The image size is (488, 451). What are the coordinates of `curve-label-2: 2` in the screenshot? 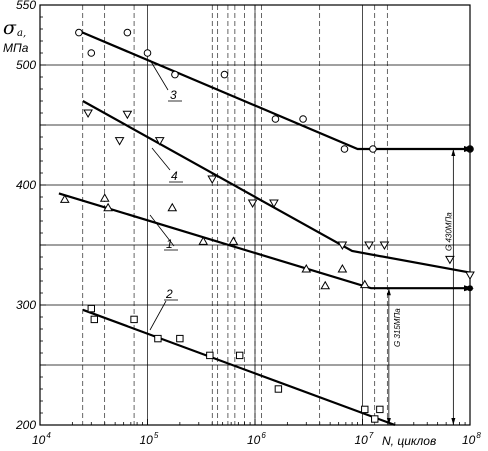 It's located at (169, 294).